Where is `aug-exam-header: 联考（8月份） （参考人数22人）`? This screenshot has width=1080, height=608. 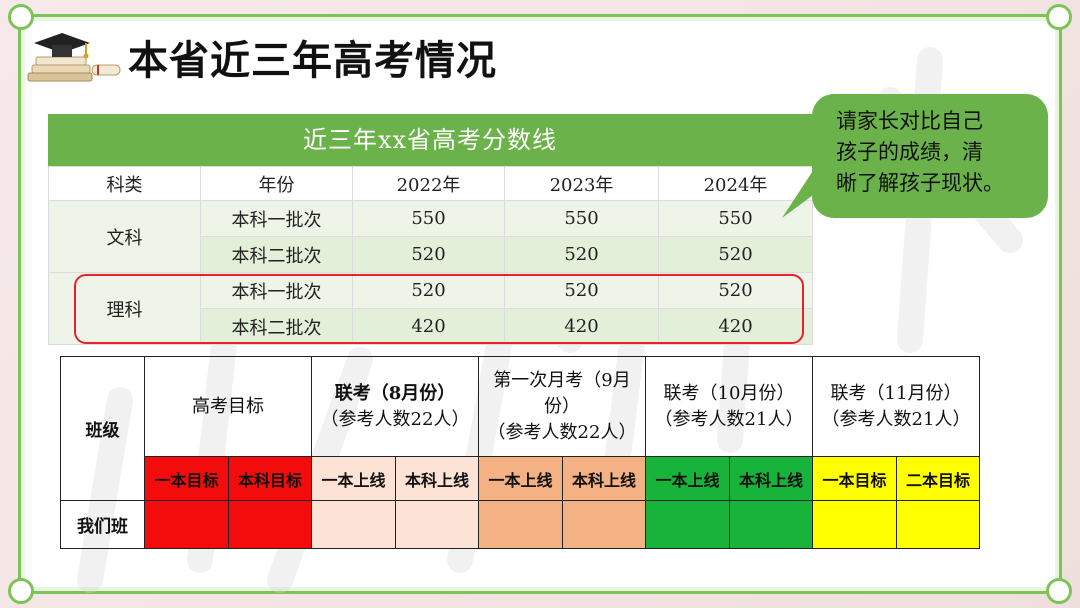 aug-exam-header: 联考（8月份） （参考人数22人） is located at coordinates (395, 406).